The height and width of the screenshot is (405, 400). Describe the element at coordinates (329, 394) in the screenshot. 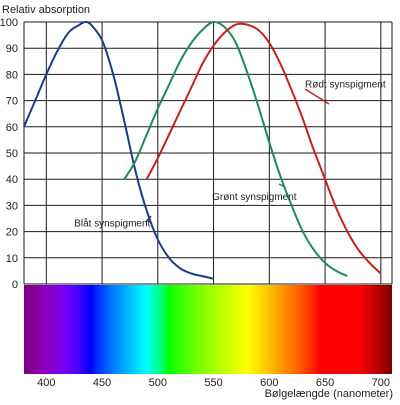

I see `x-axis-title: Bølgelængde (nanometer)` at that location.